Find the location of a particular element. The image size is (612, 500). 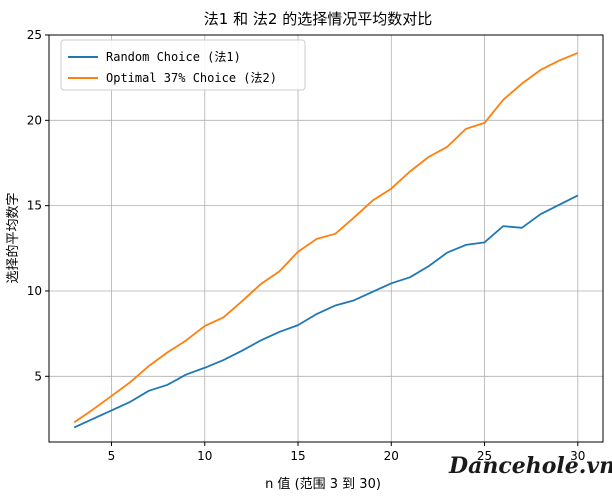

legend-label-random-choice: Random Choice (法1) is located at coordinates (173, 57).